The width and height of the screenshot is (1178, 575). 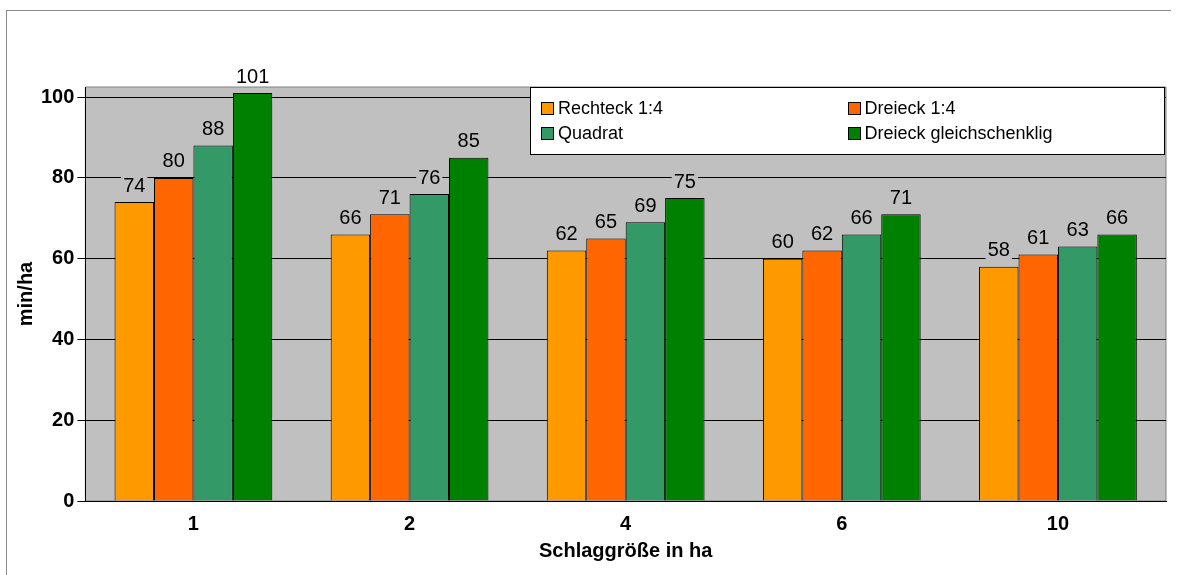 What do you see at coordinates (213, 128) in the screenshot?
I see `data-label: 88` at bounding box center [213, 128].